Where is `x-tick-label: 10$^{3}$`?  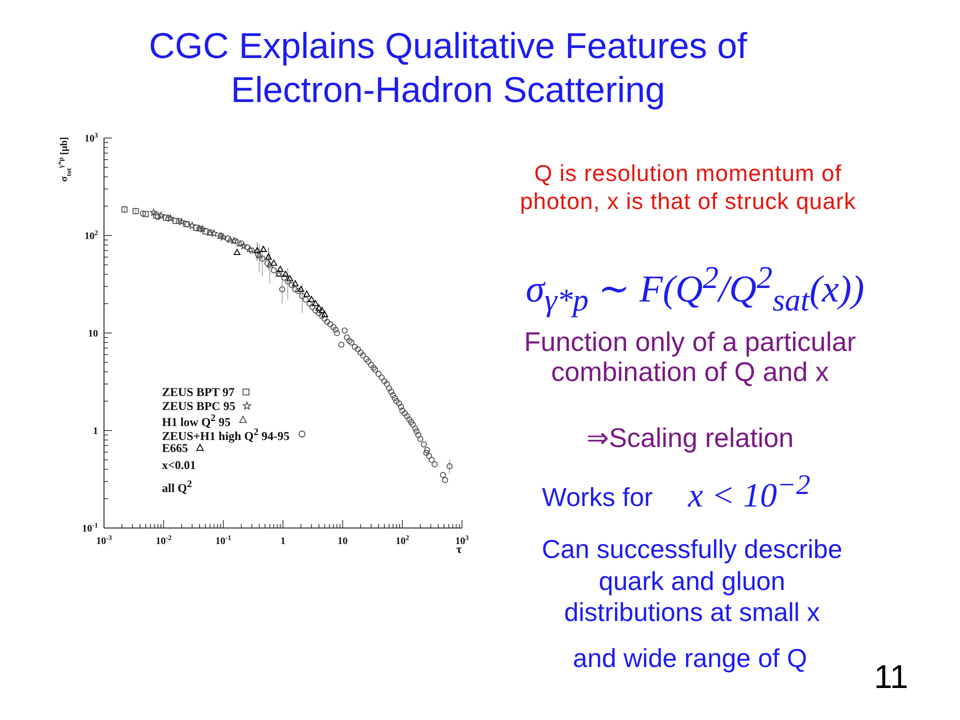
x-tick-label: 10$^{3}$ is located at coordinates (462, 540).